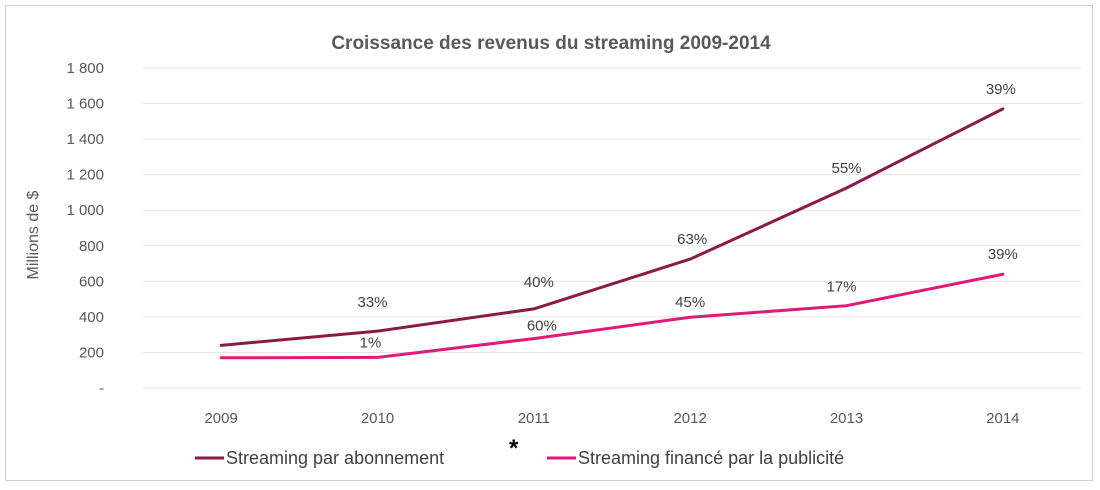 Image resolution: width=1100 pixels, height=490 pixels. I want to click on y-tick-label: 200, so click(91, 352).